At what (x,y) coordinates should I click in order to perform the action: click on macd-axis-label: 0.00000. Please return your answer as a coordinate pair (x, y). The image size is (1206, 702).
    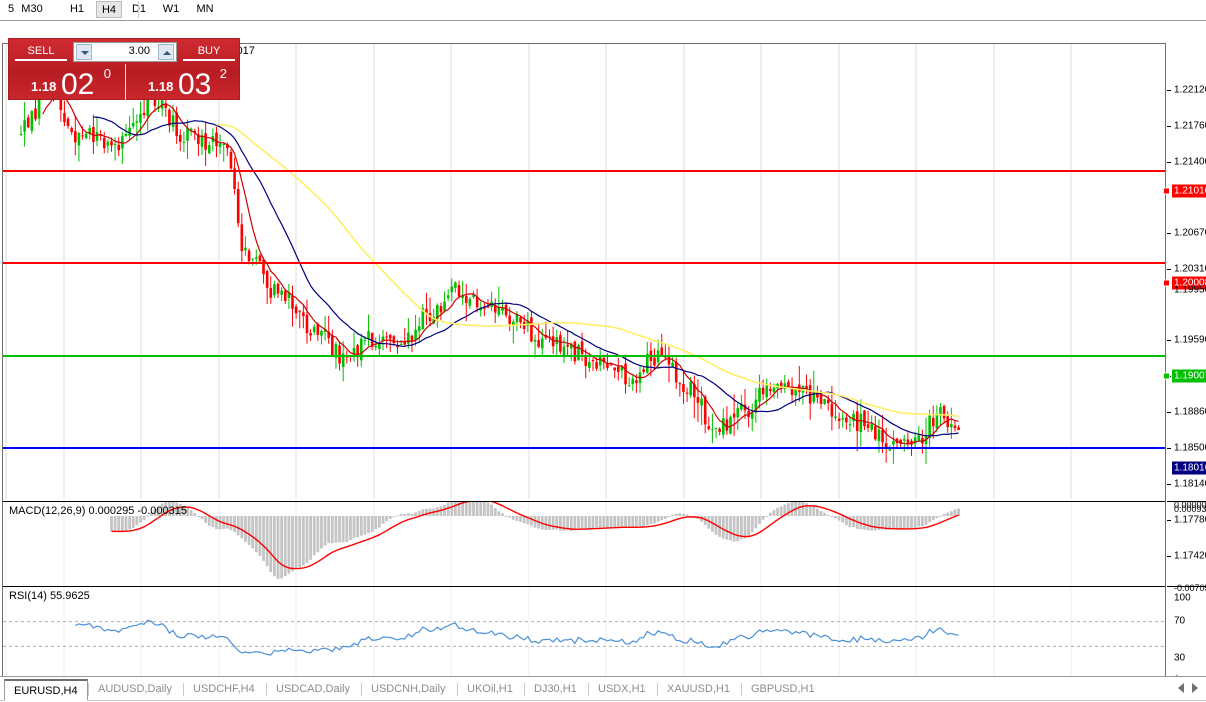
    Looking at the image, I should click on (1190, 505).